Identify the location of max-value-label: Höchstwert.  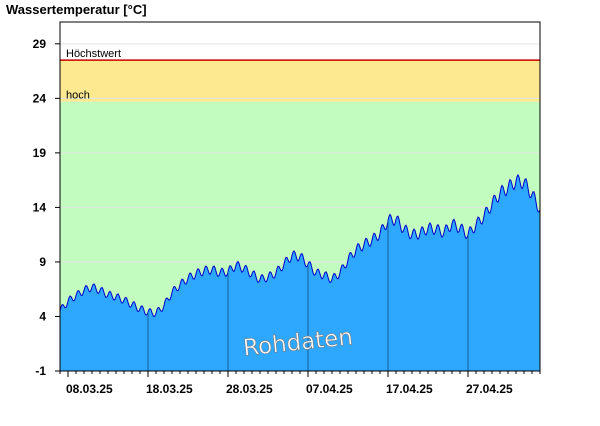
(93, 54).